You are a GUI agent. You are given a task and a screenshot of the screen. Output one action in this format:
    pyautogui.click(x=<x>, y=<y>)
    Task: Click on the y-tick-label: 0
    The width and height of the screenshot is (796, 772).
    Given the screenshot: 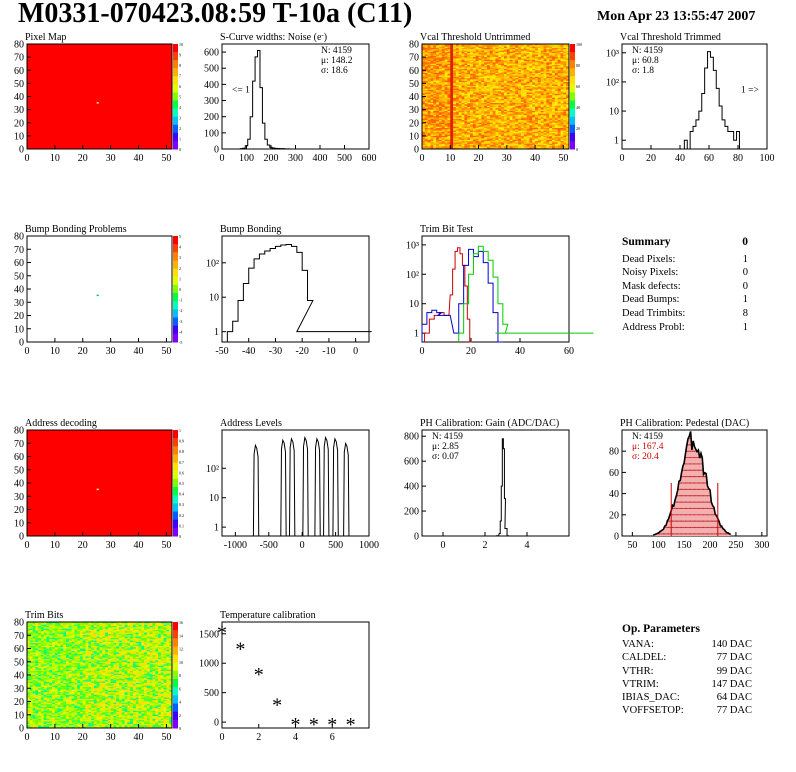 What is the action you would take?
    pyautogui.click(x=416, y=150)
    